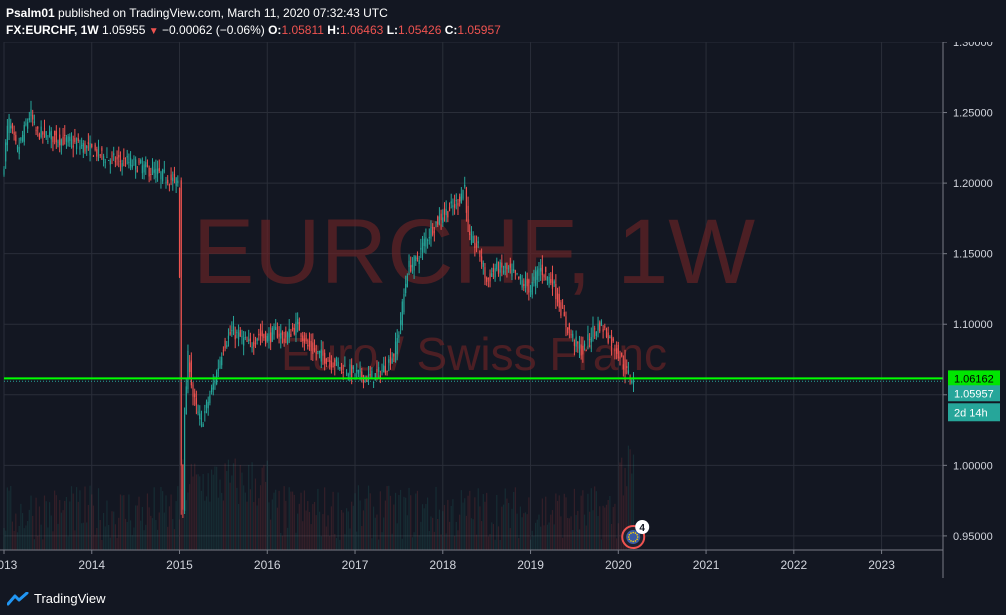  Describe the element at coordinates (18, 599) in the screenshot. I see `tradingview-logo-icon` at that location.